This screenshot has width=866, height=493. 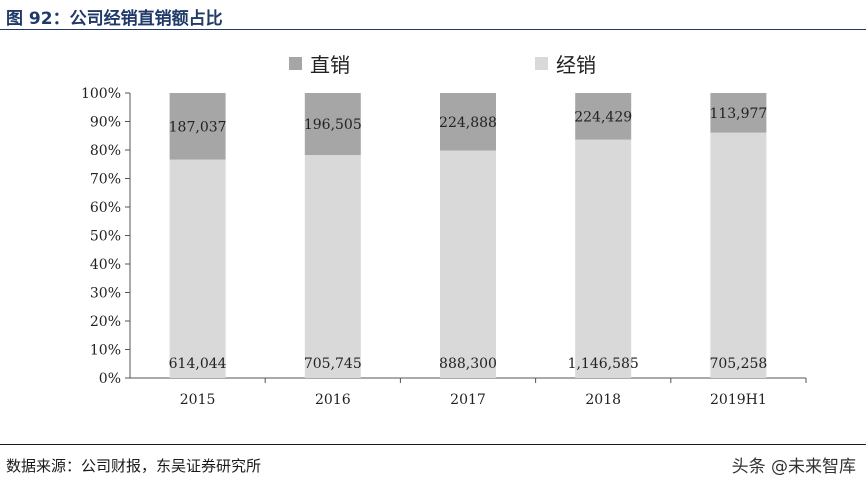 I want to click on y-tick-label: 40%, so click(x=105, y=265).